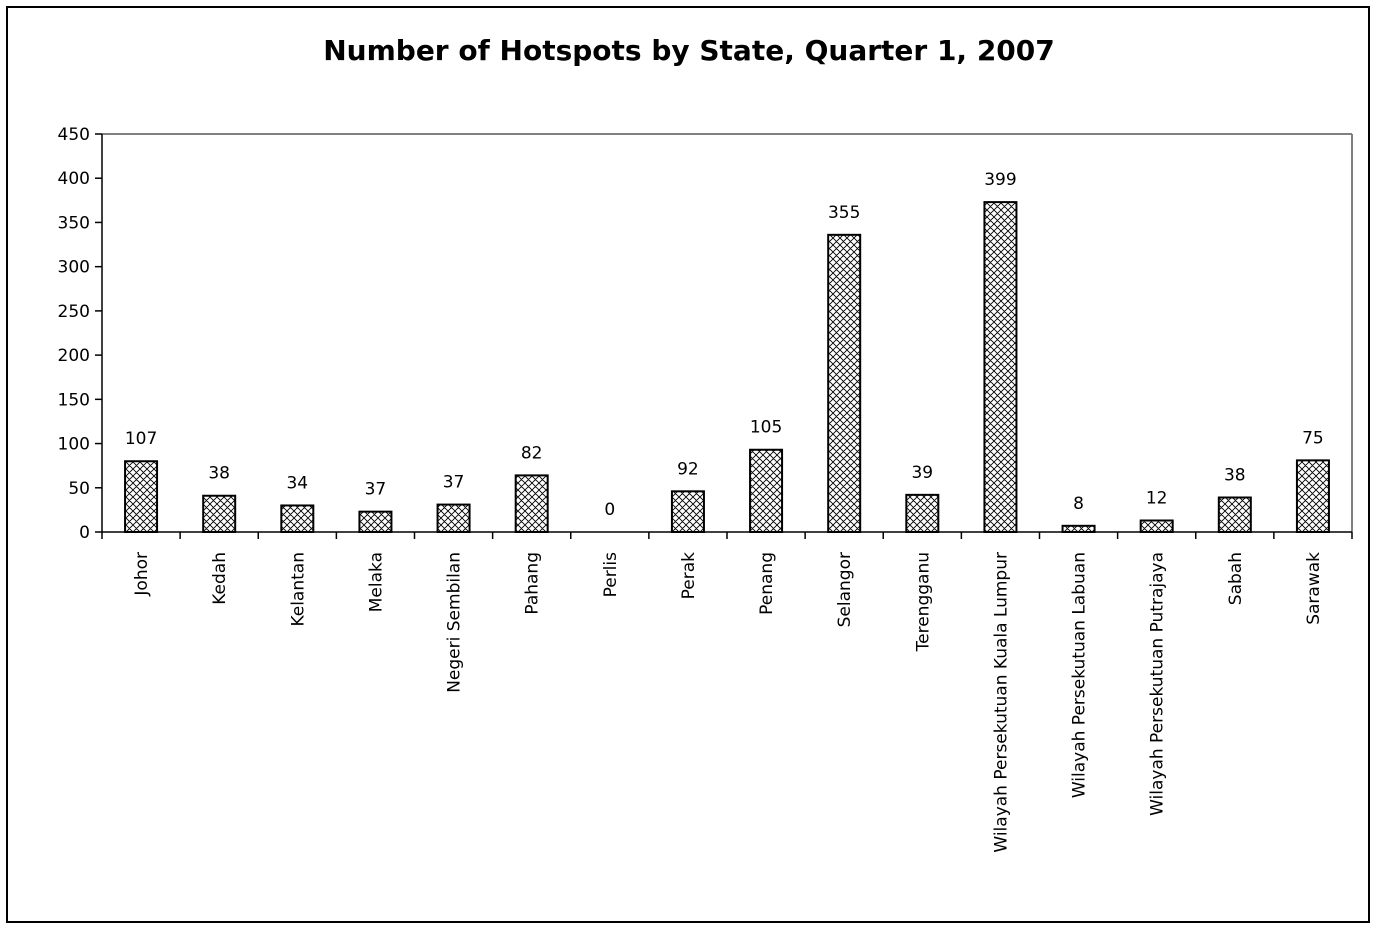 The height and width of the screenshot is (929, 1378). Describe the element at coordinates (1235, 476) in the screenshot. I see `data-label-14: 38` at that location.